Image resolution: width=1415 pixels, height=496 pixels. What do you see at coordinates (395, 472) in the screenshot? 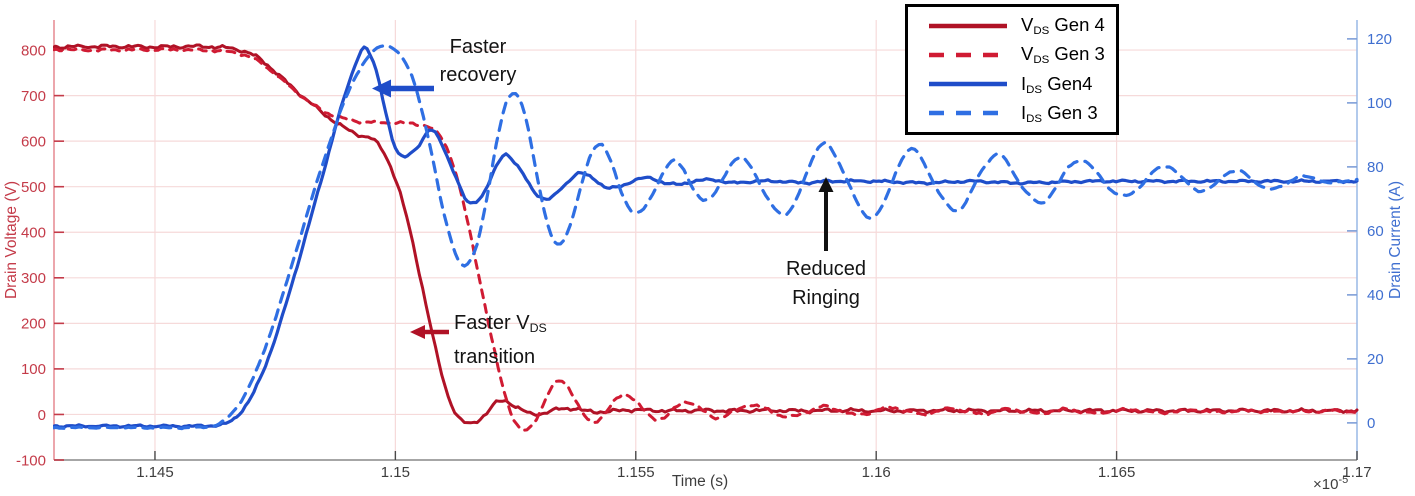
I see `x-tick-label: 1.15` at bounding box center [395, 472].